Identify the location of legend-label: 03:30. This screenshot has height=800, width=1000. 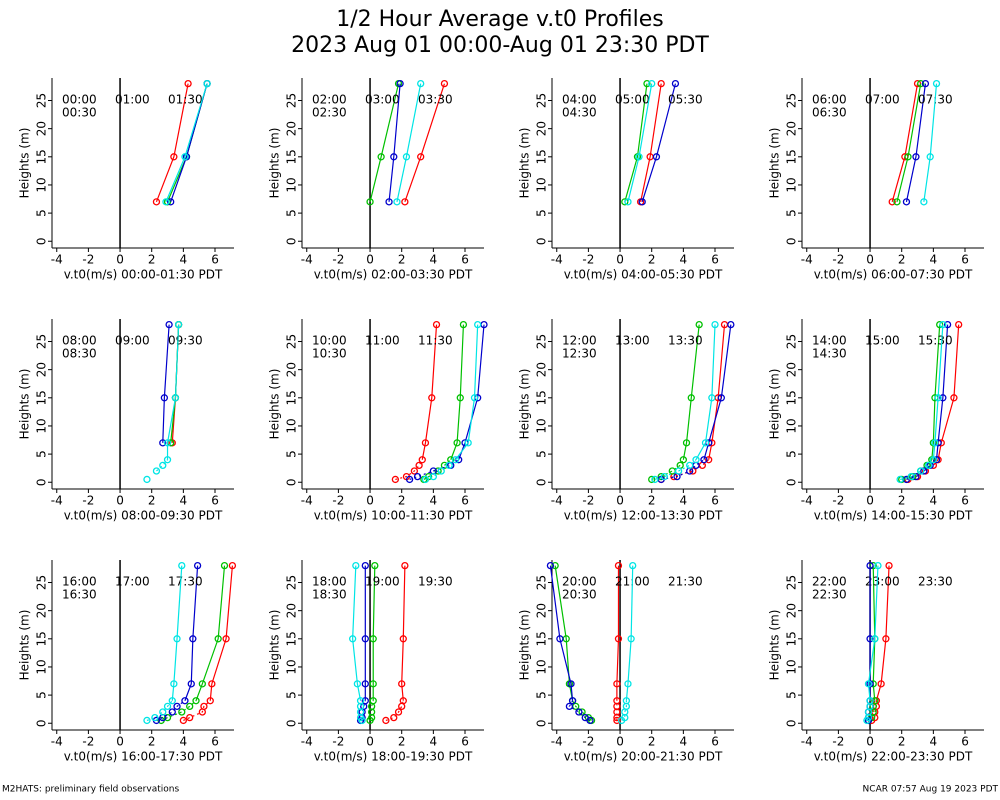
(435, 100).